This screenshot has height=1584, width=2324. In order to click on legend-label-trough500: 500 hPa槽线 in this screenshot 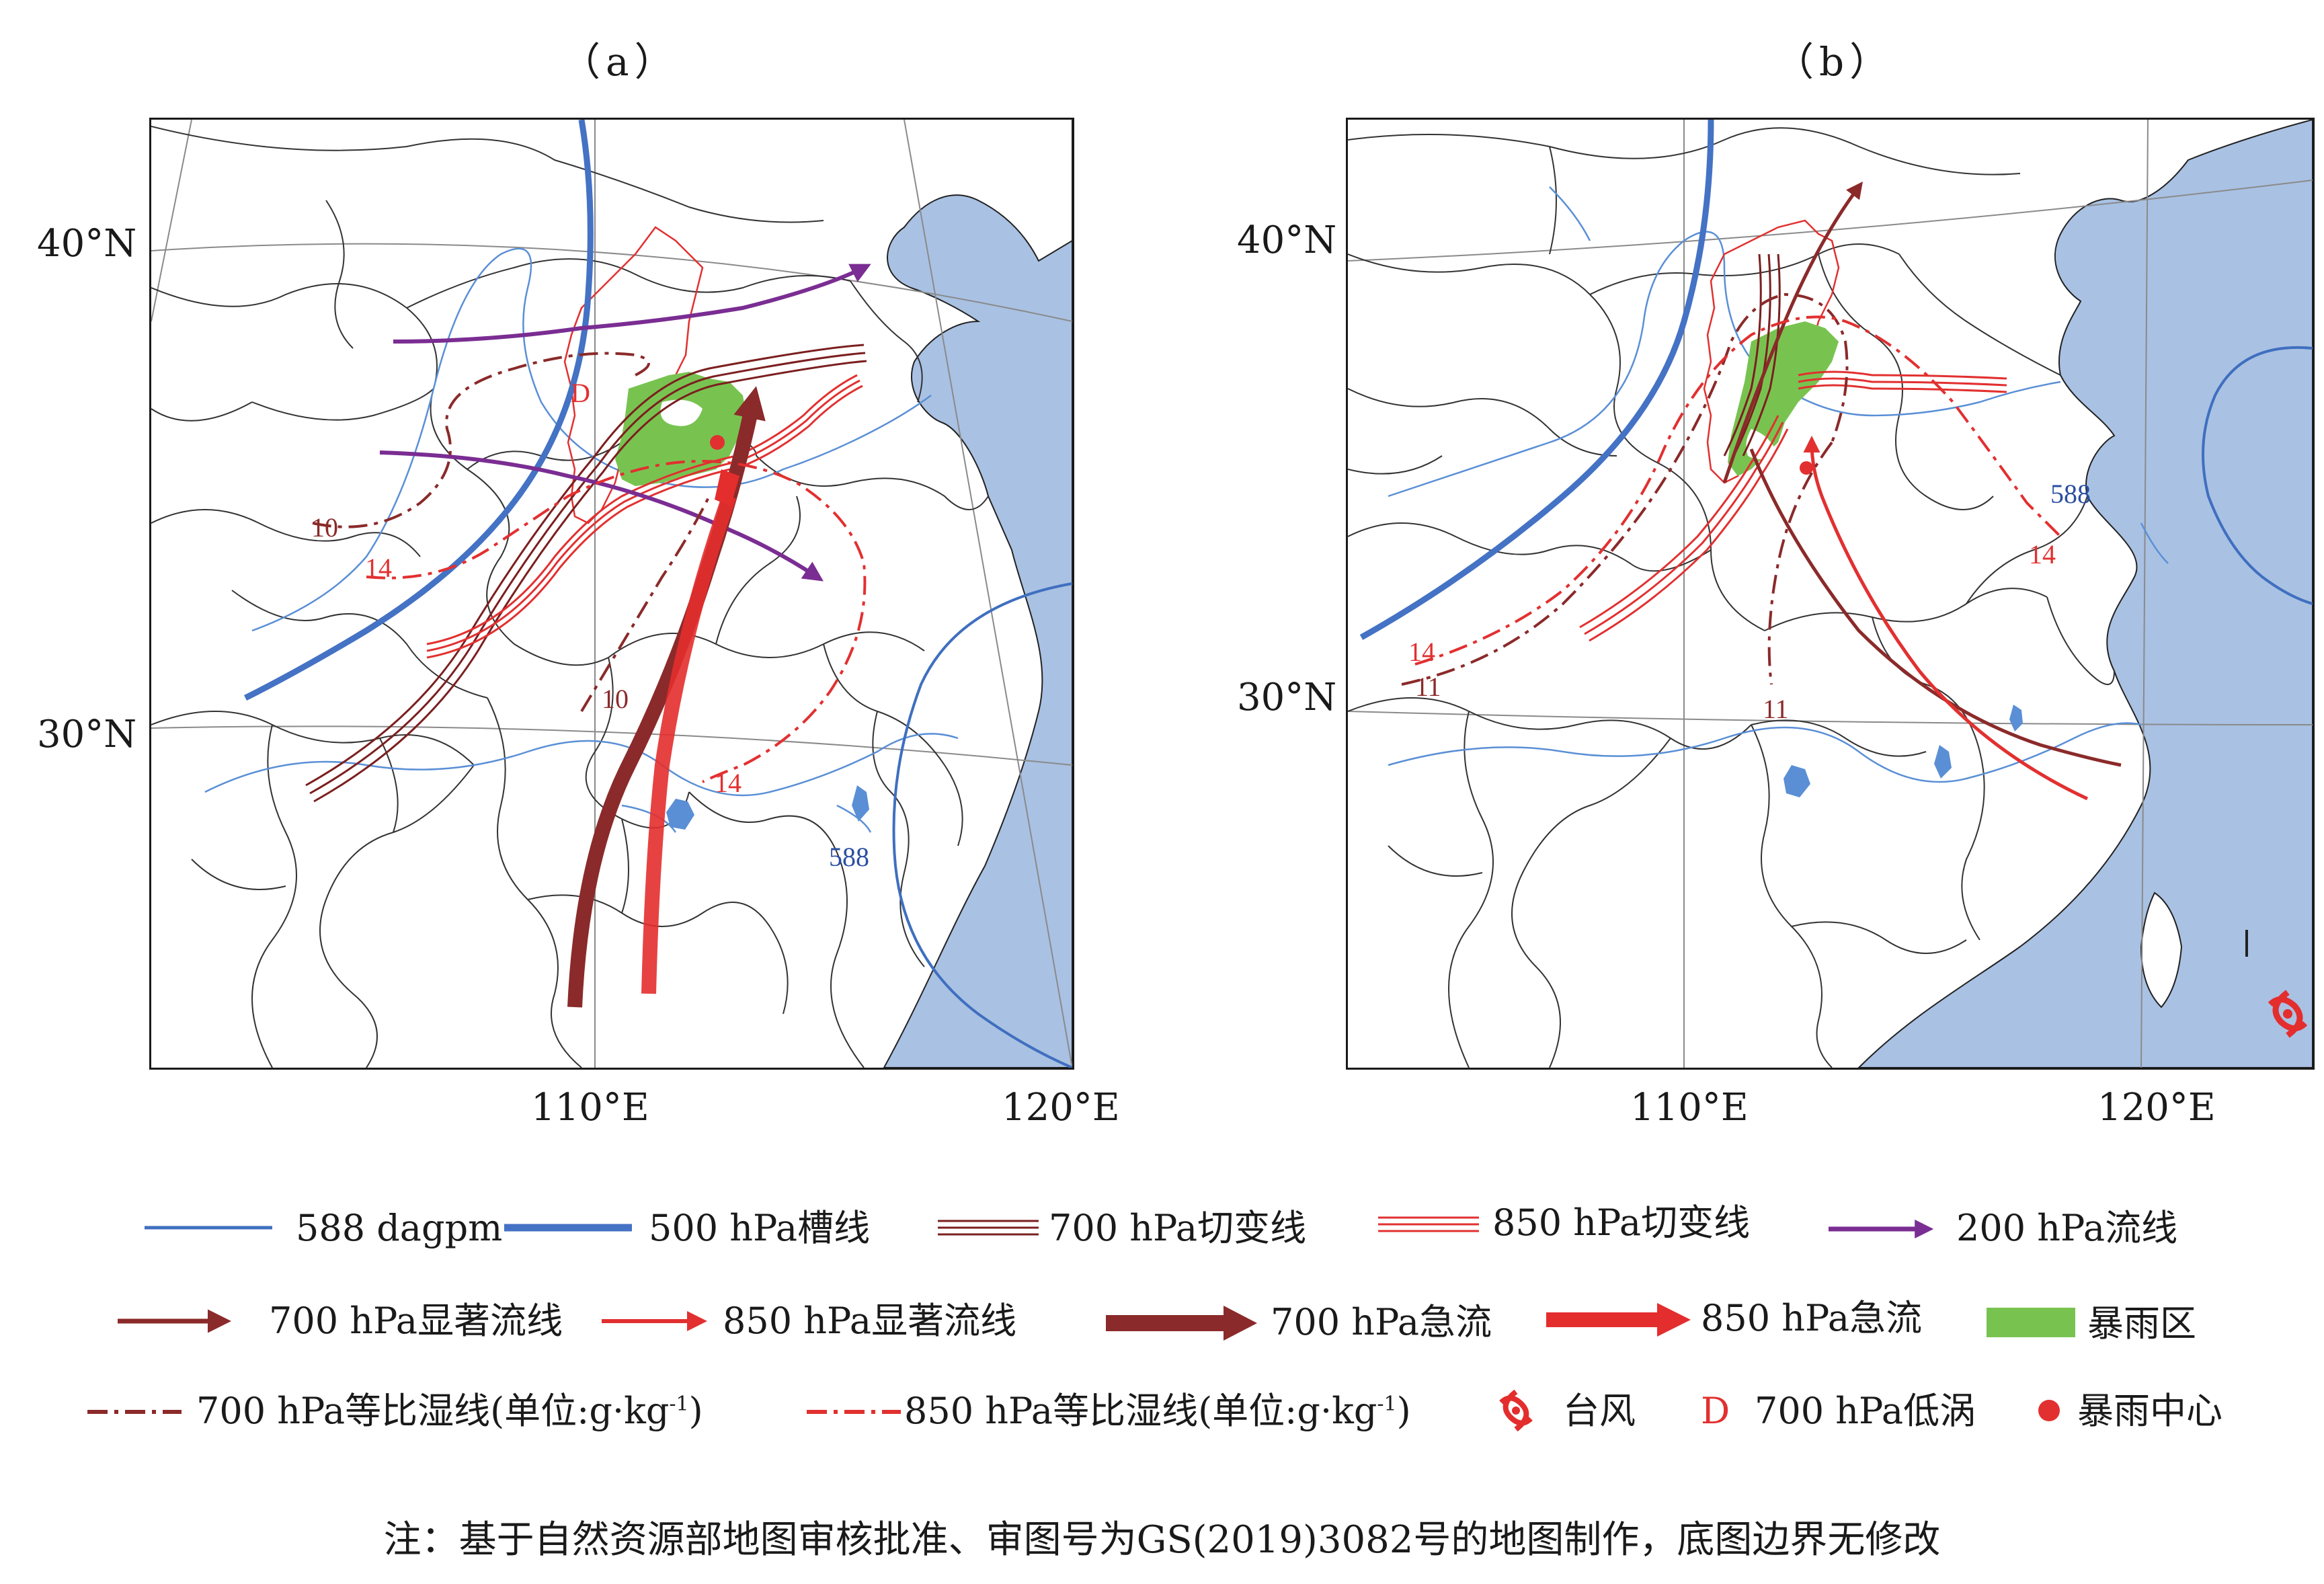, I will do `click(760, 1228)`.